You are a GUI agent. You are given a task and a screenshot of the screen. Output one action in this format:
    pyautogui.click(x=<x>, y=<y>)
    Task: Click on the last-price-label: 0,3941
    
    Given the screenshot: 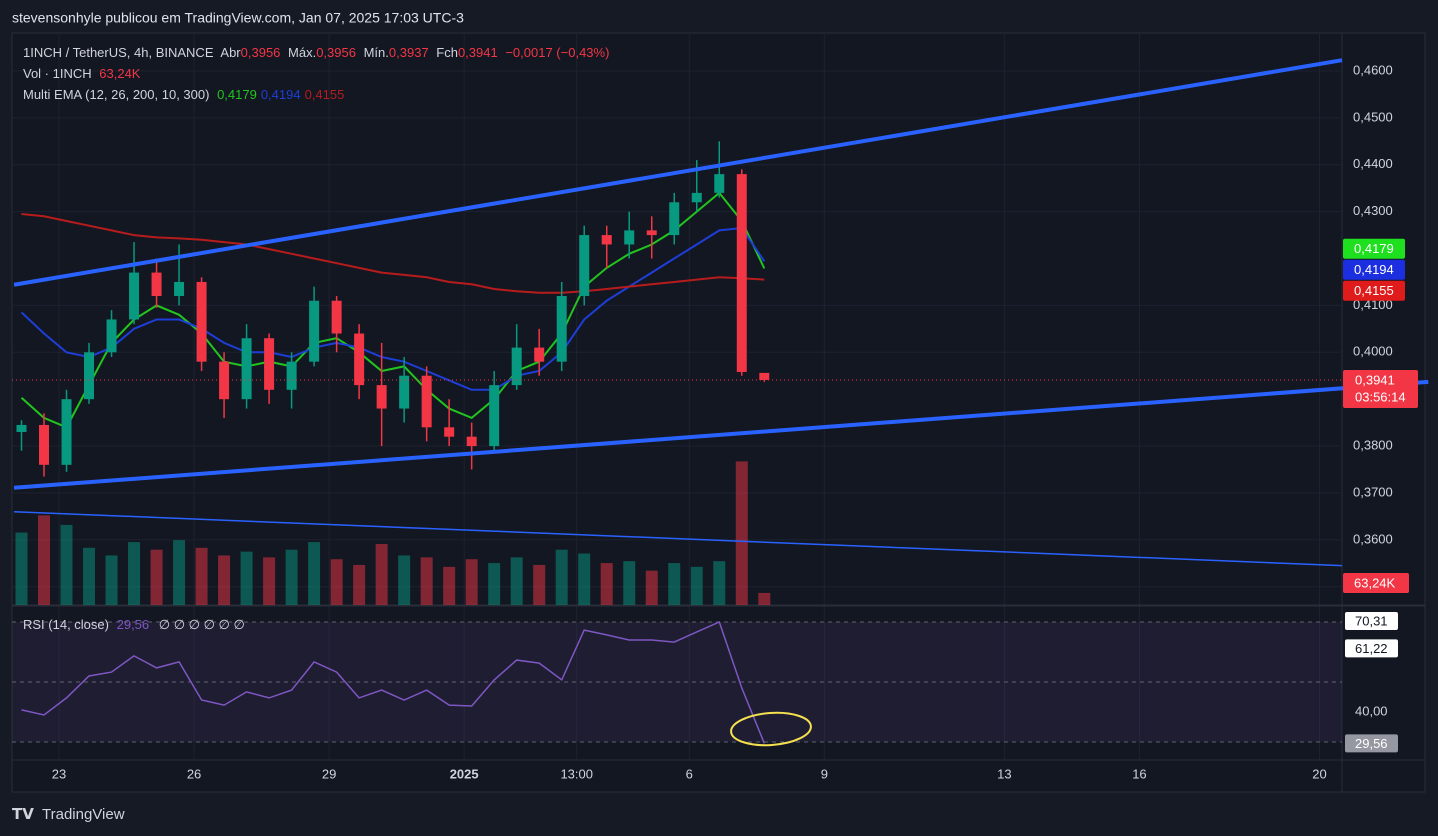 What is the action you would take?
    pyautogui.click(x=1375, y=379)
    